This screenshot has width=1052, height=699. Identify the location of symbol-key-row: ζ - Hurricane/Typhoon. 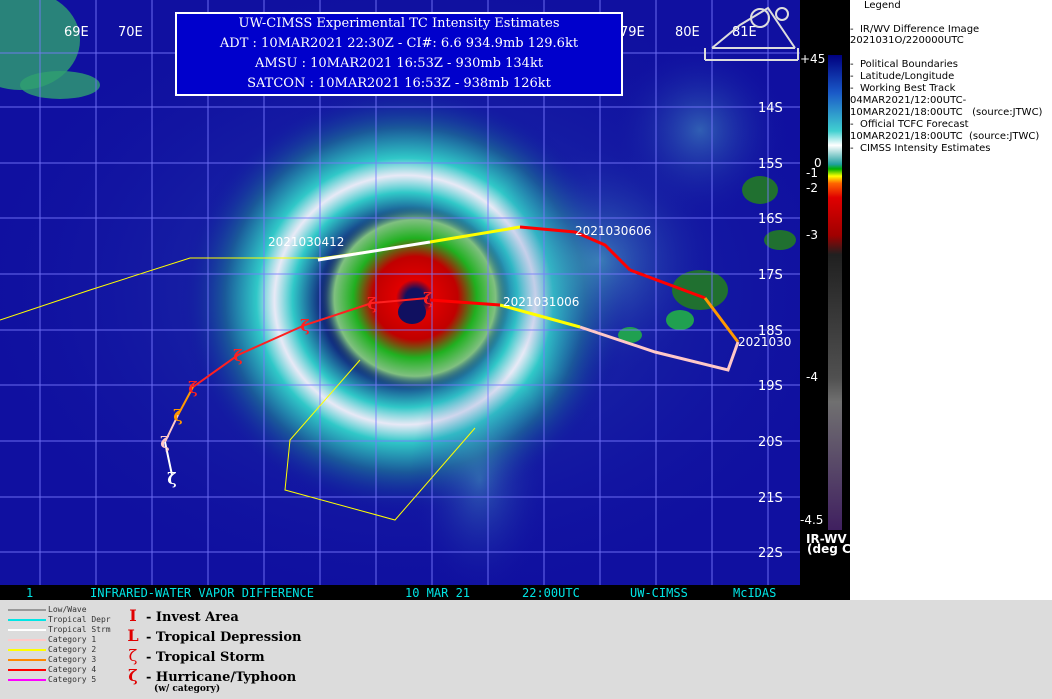
(208, 675).